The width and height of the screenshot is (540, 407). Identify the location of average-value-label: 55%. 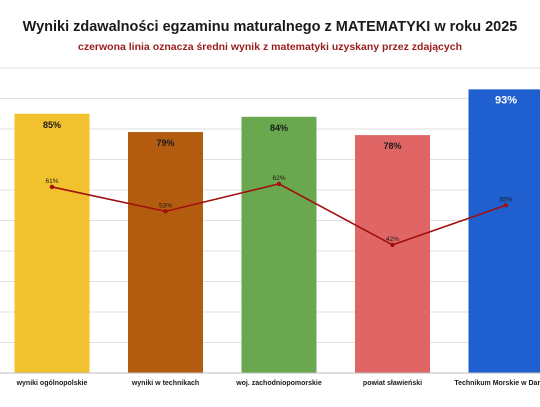
(505, 199).